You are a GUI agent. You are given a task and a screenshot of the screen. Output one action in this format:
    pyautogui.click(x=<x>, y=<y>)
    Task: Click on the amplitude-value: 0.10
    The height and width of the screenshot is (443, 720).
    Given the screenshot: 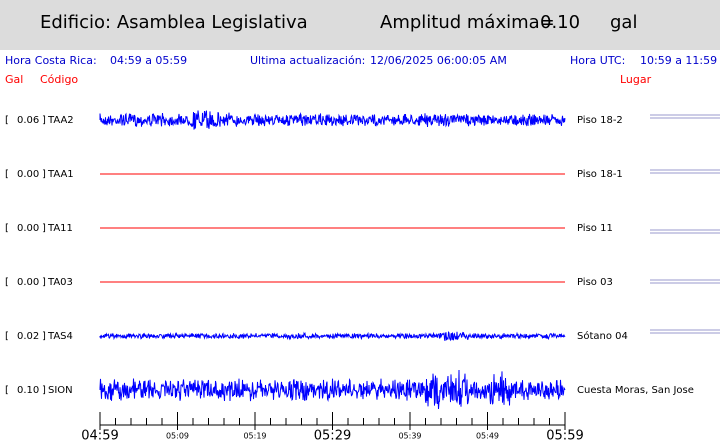 What is the action you would take?
    pyautogui.click(x=560, y=22)
    